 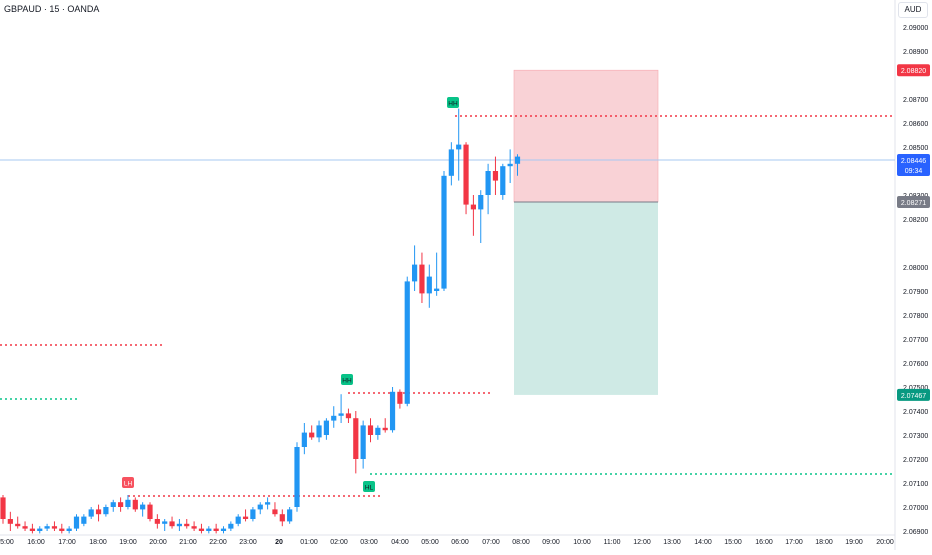 What do you see at coordinates (915, 268) in the screenshot?
I see `price-tick-label: 2.08000` at bounding box center [915, 268].